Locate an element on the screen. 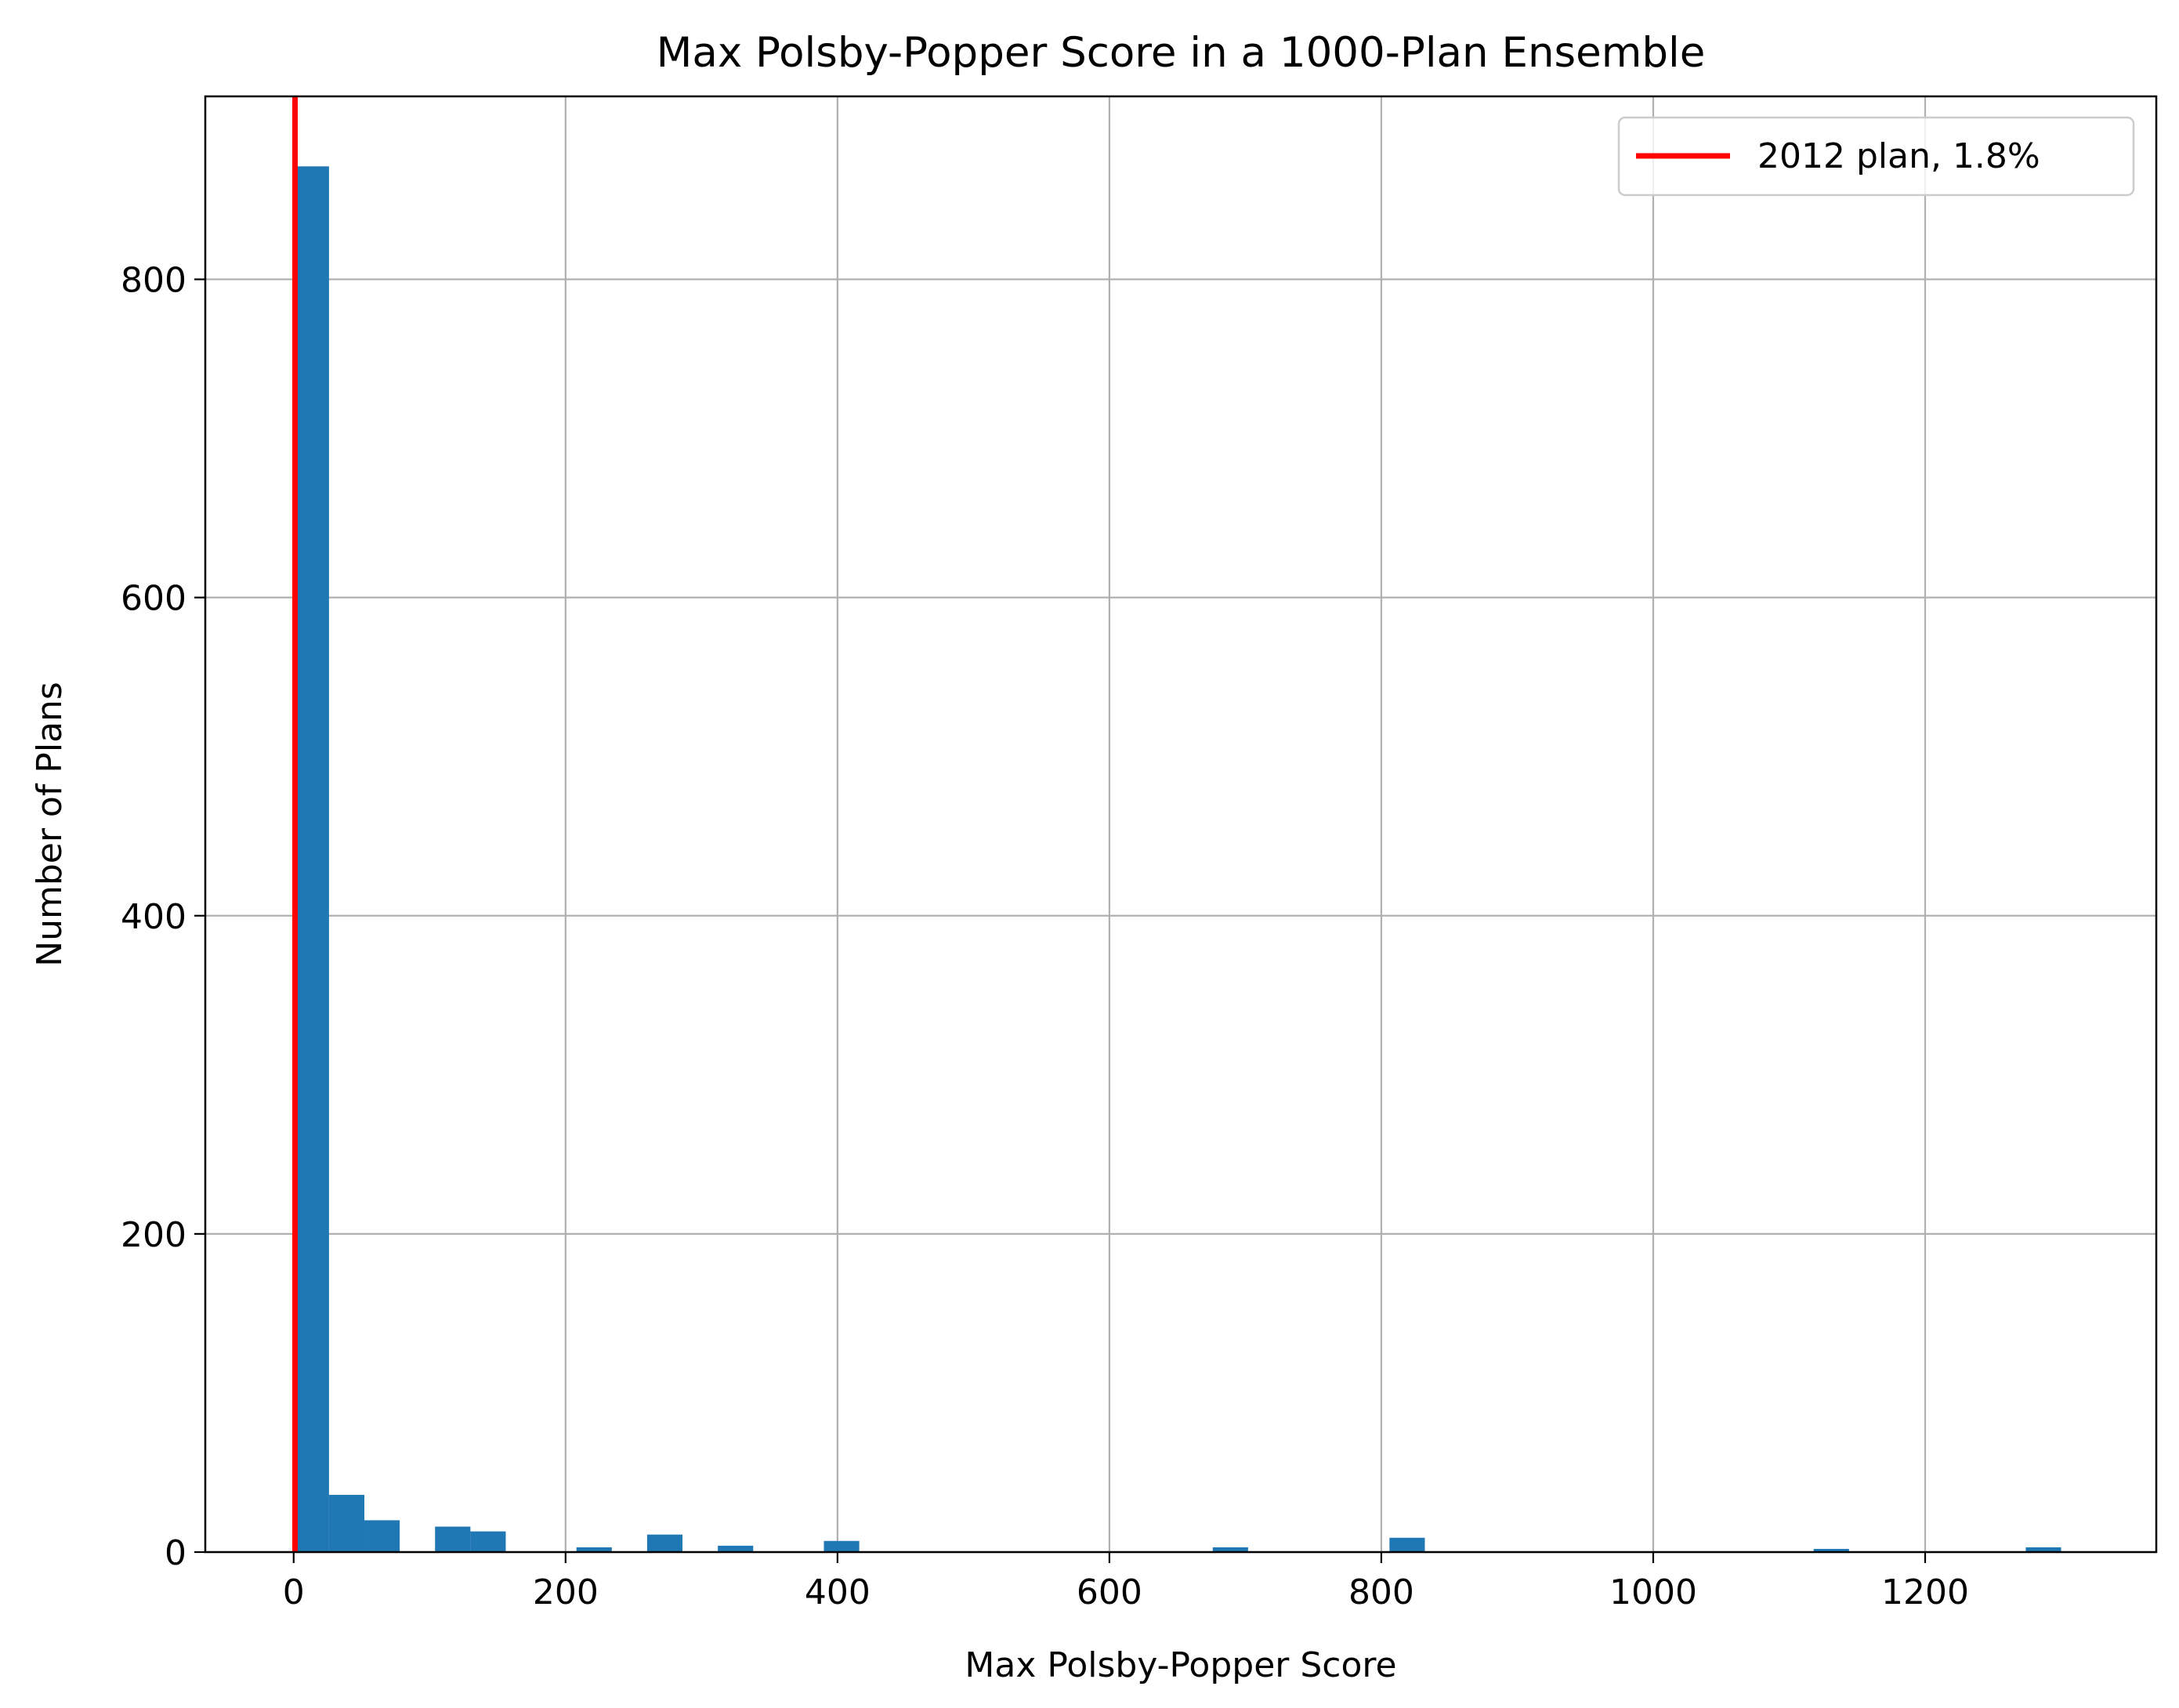 The height and width of the screenshot is (1708, 2179). x-tick-label: 600 is located at coordinates (1109, 1592).